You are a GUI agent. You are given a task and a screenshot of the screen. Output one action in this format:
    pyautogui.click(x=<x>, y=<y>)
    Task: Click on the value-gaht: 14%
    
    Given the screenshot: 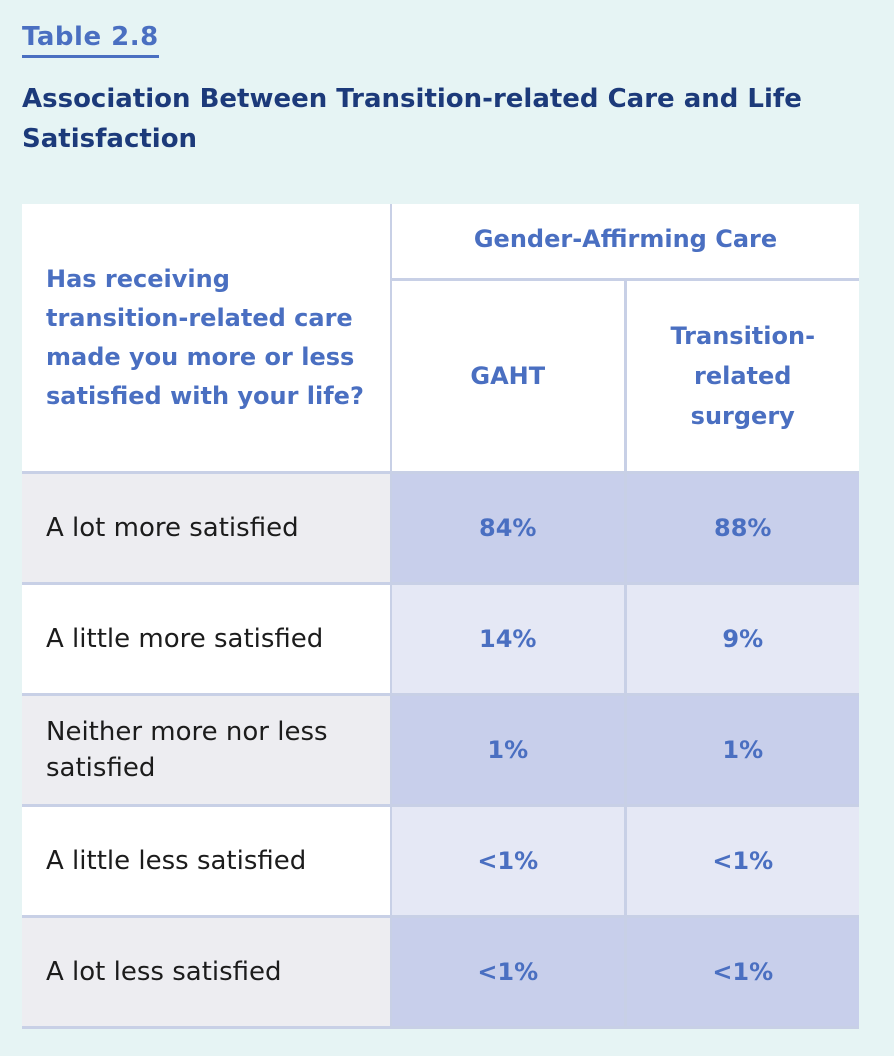 What is the action you would take?
    pyautogui.click(x=509, y=639)
    